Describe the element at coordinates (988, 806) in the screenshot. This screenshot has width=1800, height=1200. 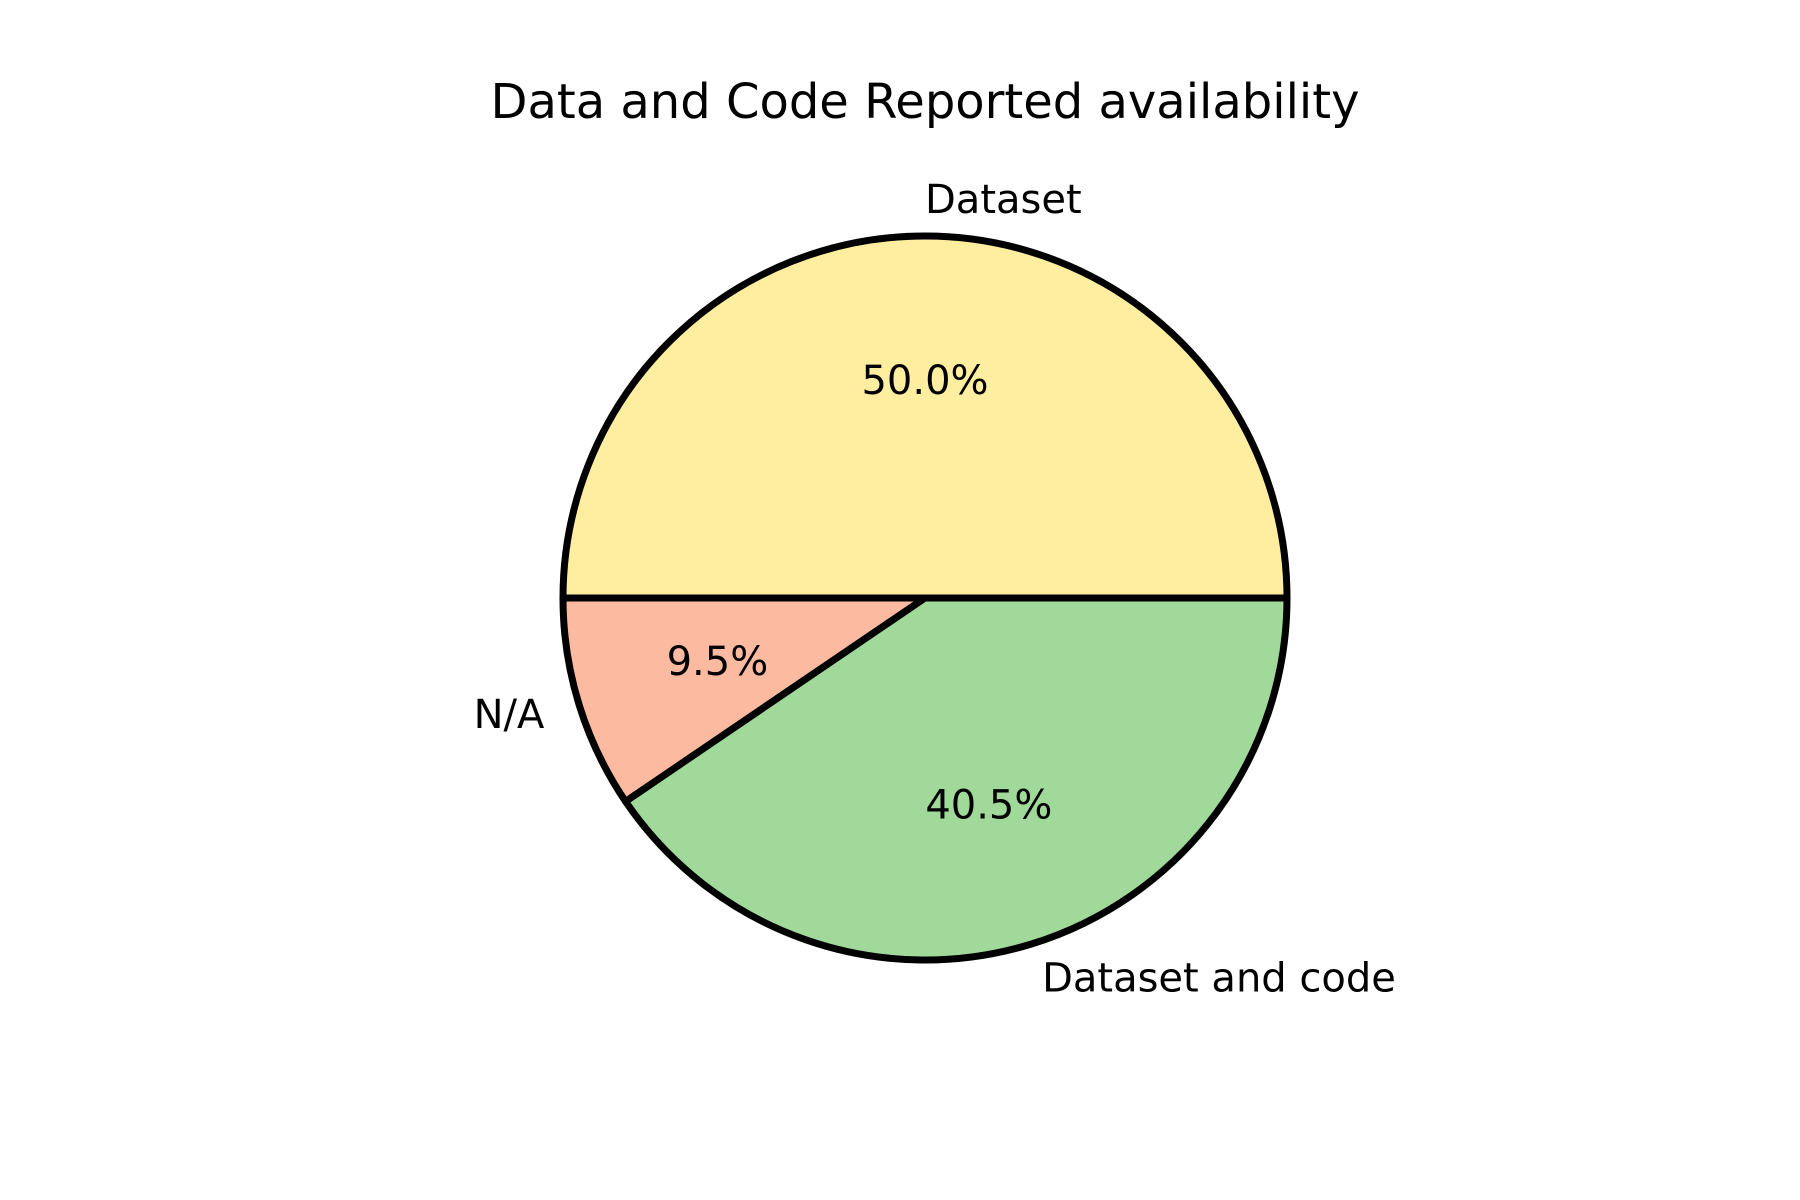
I see `pct-label-dataset-and-code: 40.5%` at that location.